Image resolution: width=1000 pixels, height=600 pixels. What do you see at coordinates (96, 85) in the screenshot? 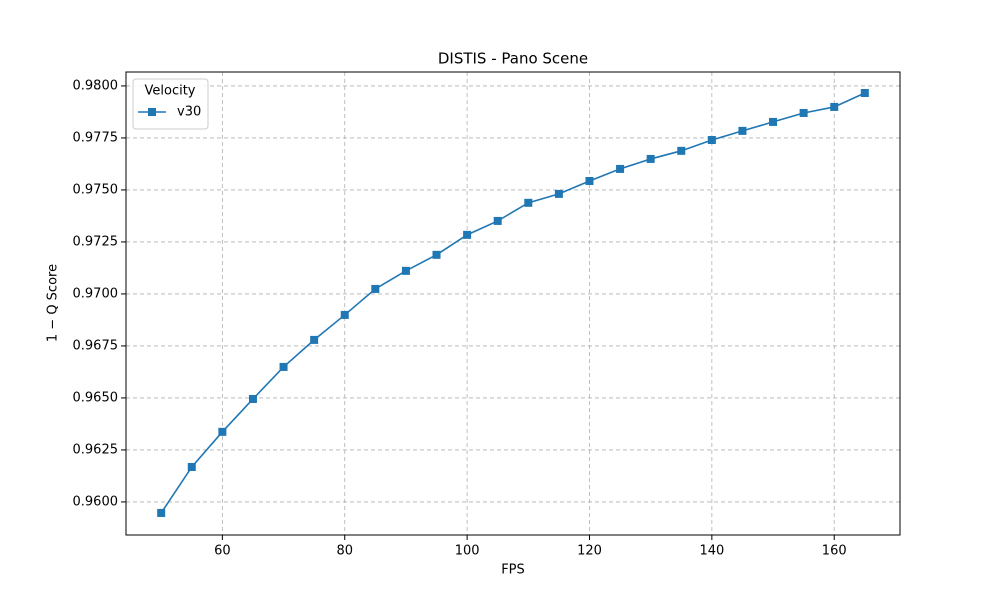
I see `y-tick-label: 0.9800` at bounding box center [96, 85].